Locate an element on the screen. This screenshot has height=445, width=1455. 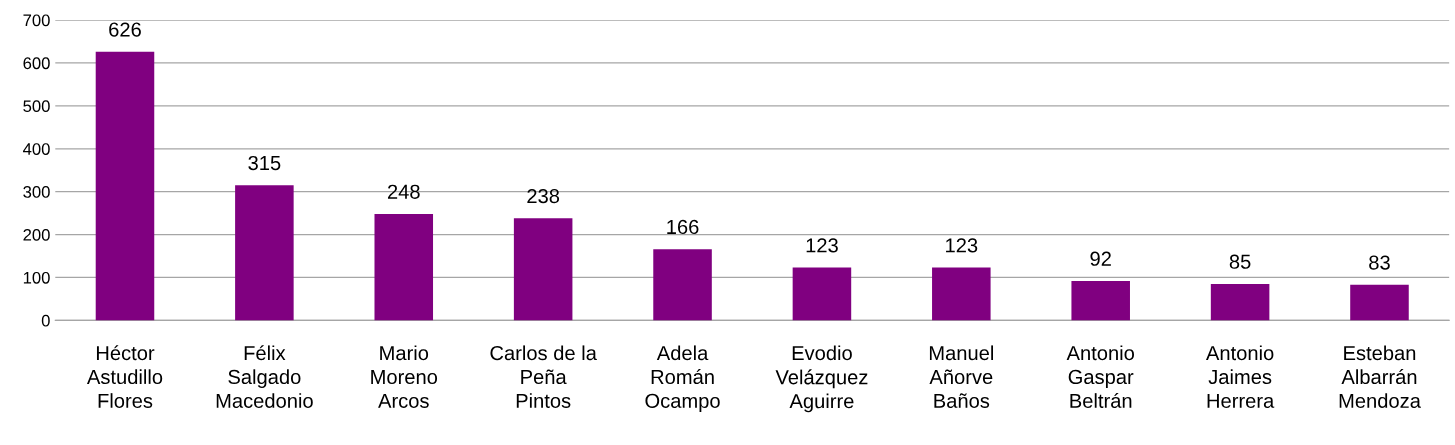
x-tick-label: Evodio Velázquez Aguirre is located at coordinates (821, 379).